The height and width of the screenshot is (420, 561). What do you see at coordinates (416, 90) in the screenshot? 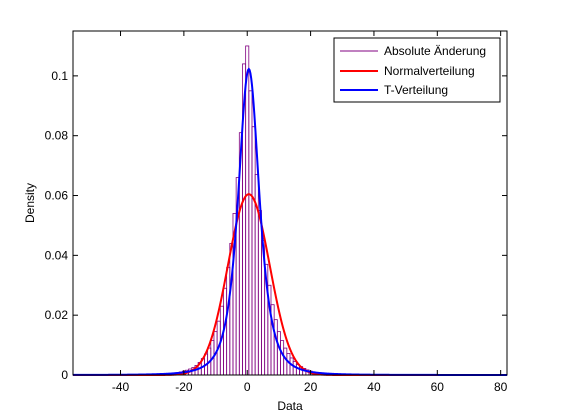
I see `legend-label-t: T-Verteilung` at bounding box center [416, 90].